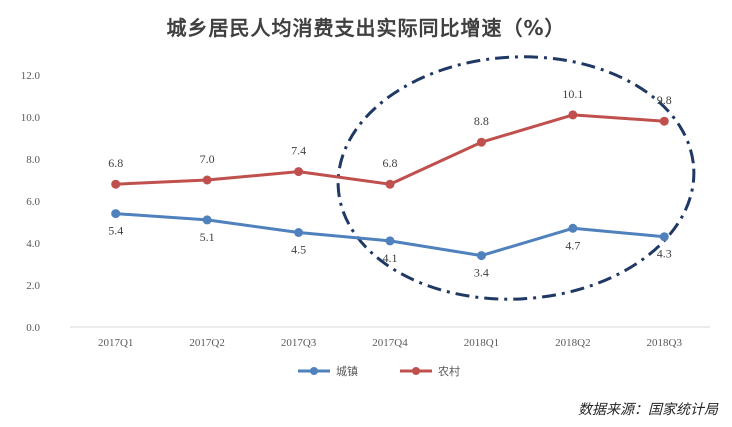 This screenshot has width=732, height=427. What do you see at coordinates (665, 343) in the screenshot?
I see `x-tick-label: 2018Q3` at bounding box center [665, 343].